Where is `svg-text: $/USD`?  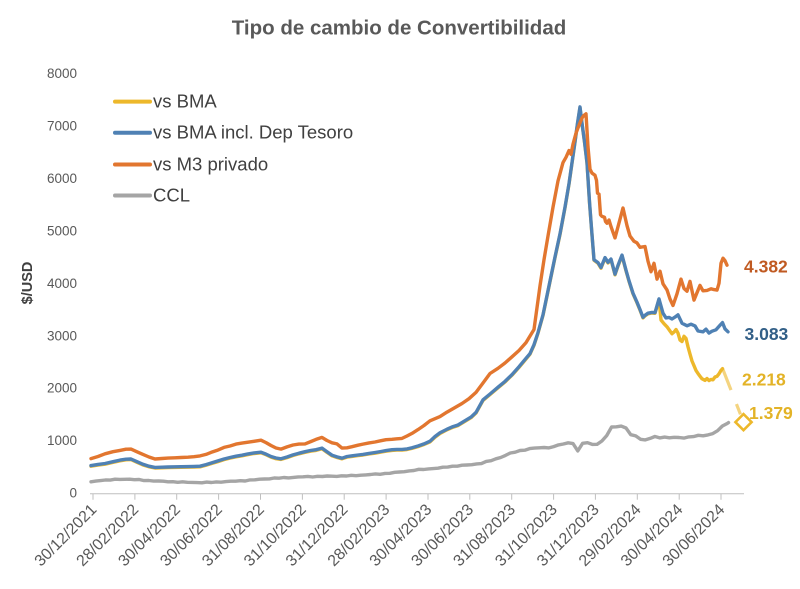
svg-text: $/USD is located at coordinates (28, 283).